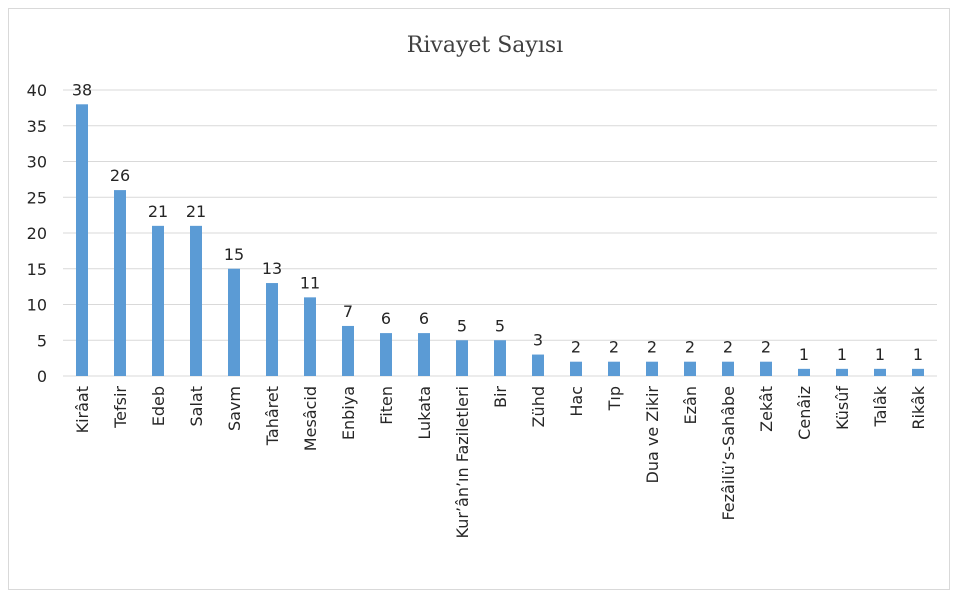 This screenshot has width=960, height=598. Describe the element at coordinates (538, 340) in the screenshot. I see `data-label: 3` at that location.